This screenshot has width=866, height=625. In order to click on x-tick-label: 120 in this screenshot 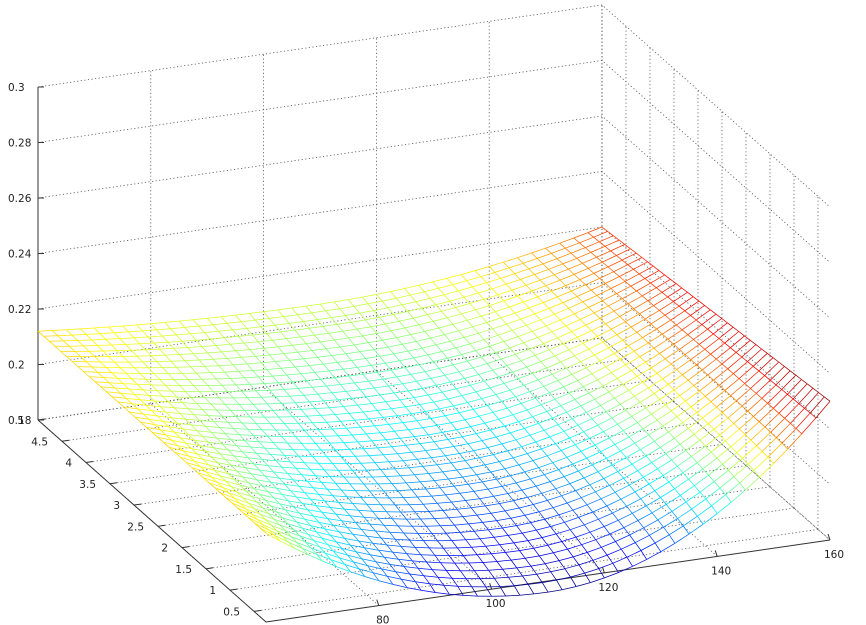, I will do `click(608, 588)`.